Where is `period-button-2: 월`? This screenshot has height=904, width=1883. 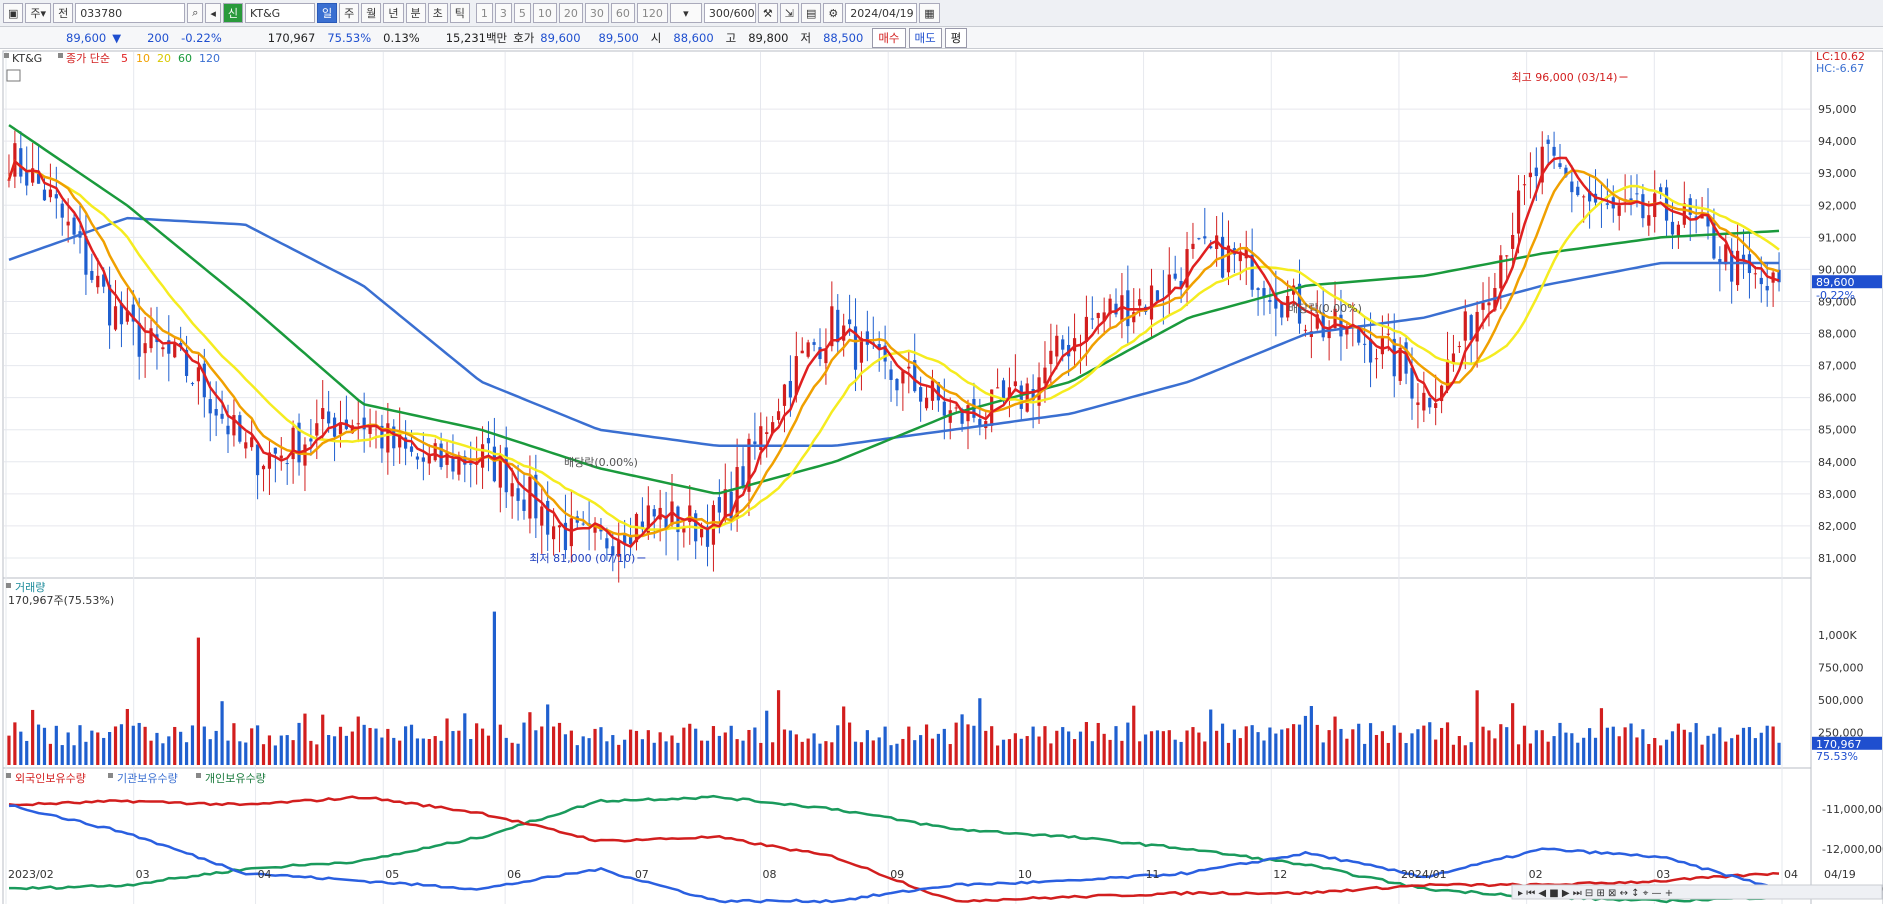 period-button-2: 월 is located at coordinates (371, 13).